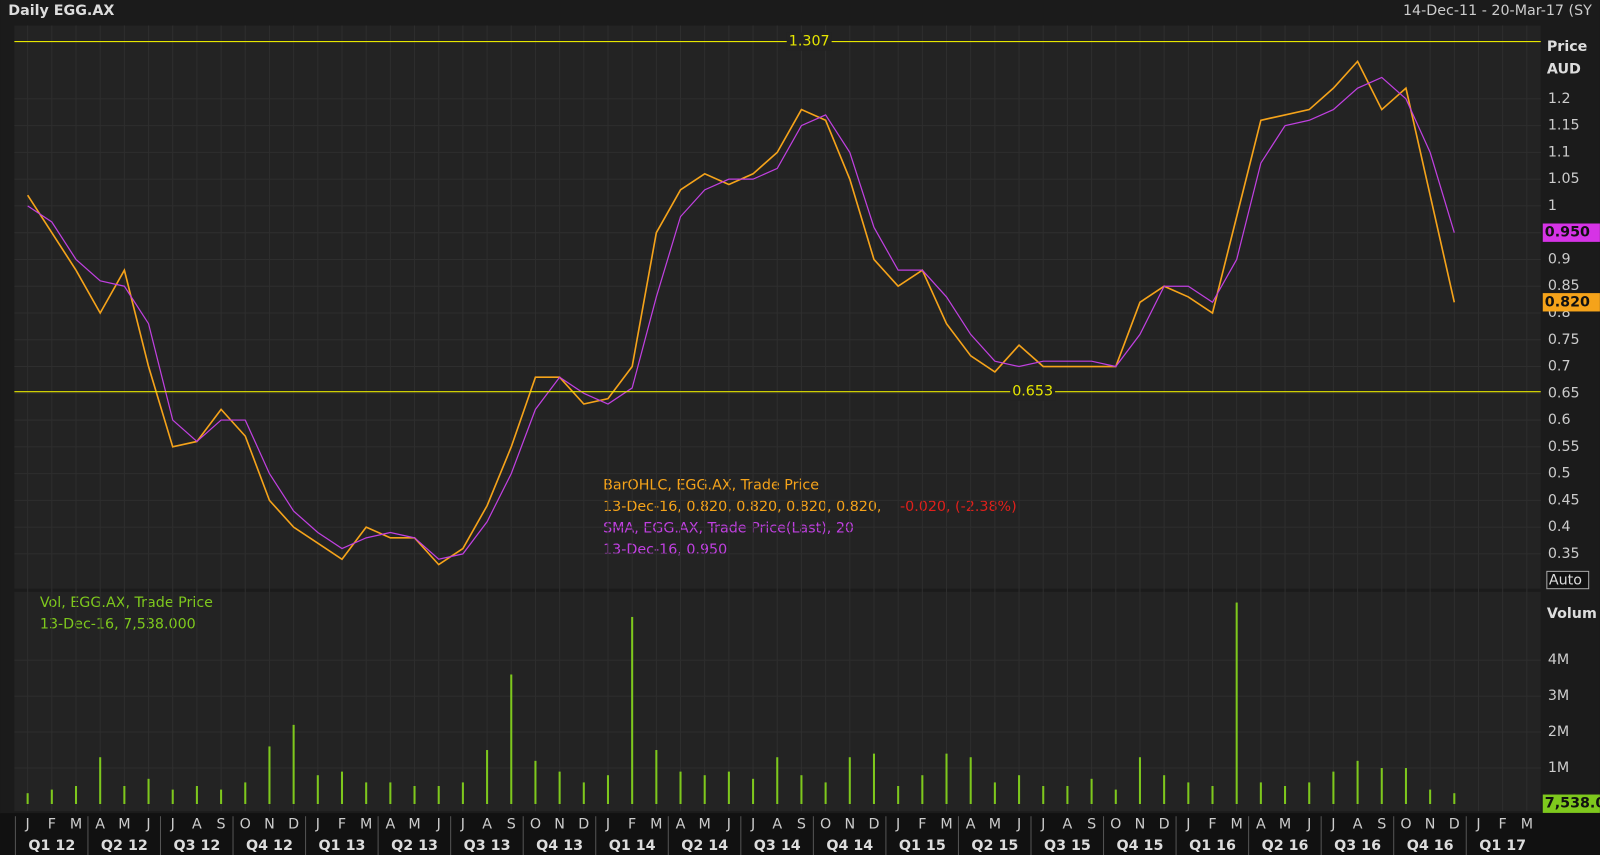 Image resolution: width=1600 pixels, height=855 pixels. Describe the element at coordinates (742, 507) in the screenshot. I see `legend-detail: 13-Dec-16, 0.820, 0.820, 0.820, 0.820,` at that location.